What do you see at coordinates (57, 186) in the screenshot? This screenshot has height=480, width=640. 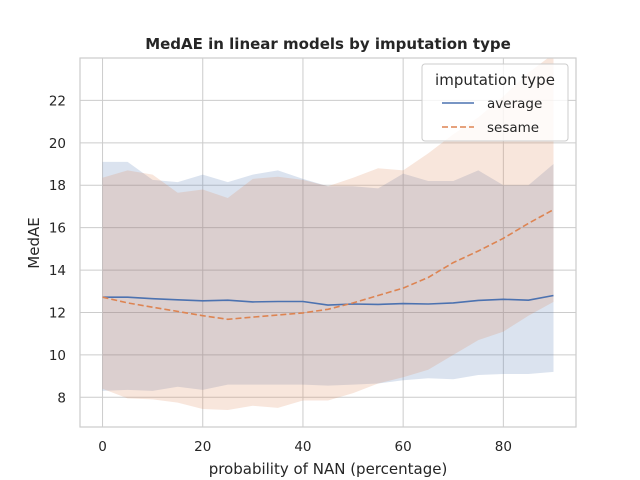 I see `y-tick-label: 18` at bounding box center [57, 186].